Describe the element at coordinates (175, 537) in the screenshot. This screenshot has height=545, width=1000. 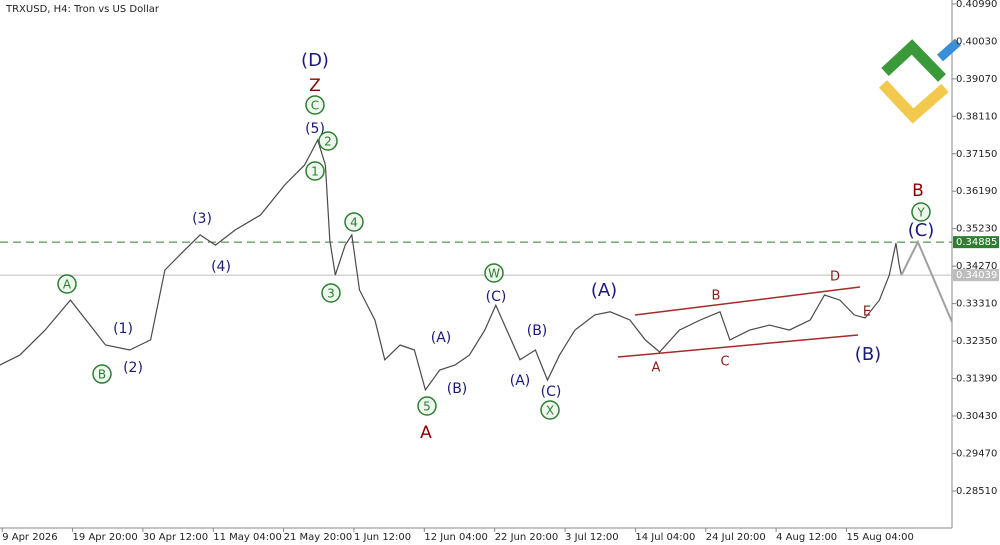
I see `x-tick-label: 30 Apr 12:00` at that location.